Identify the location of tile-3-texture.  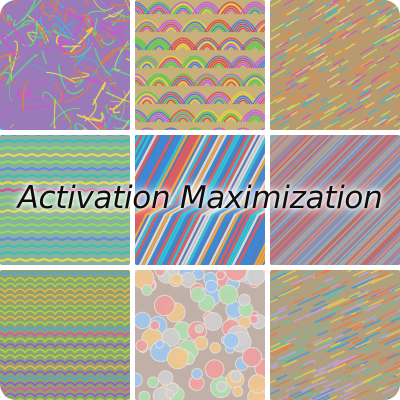
(65, 200).